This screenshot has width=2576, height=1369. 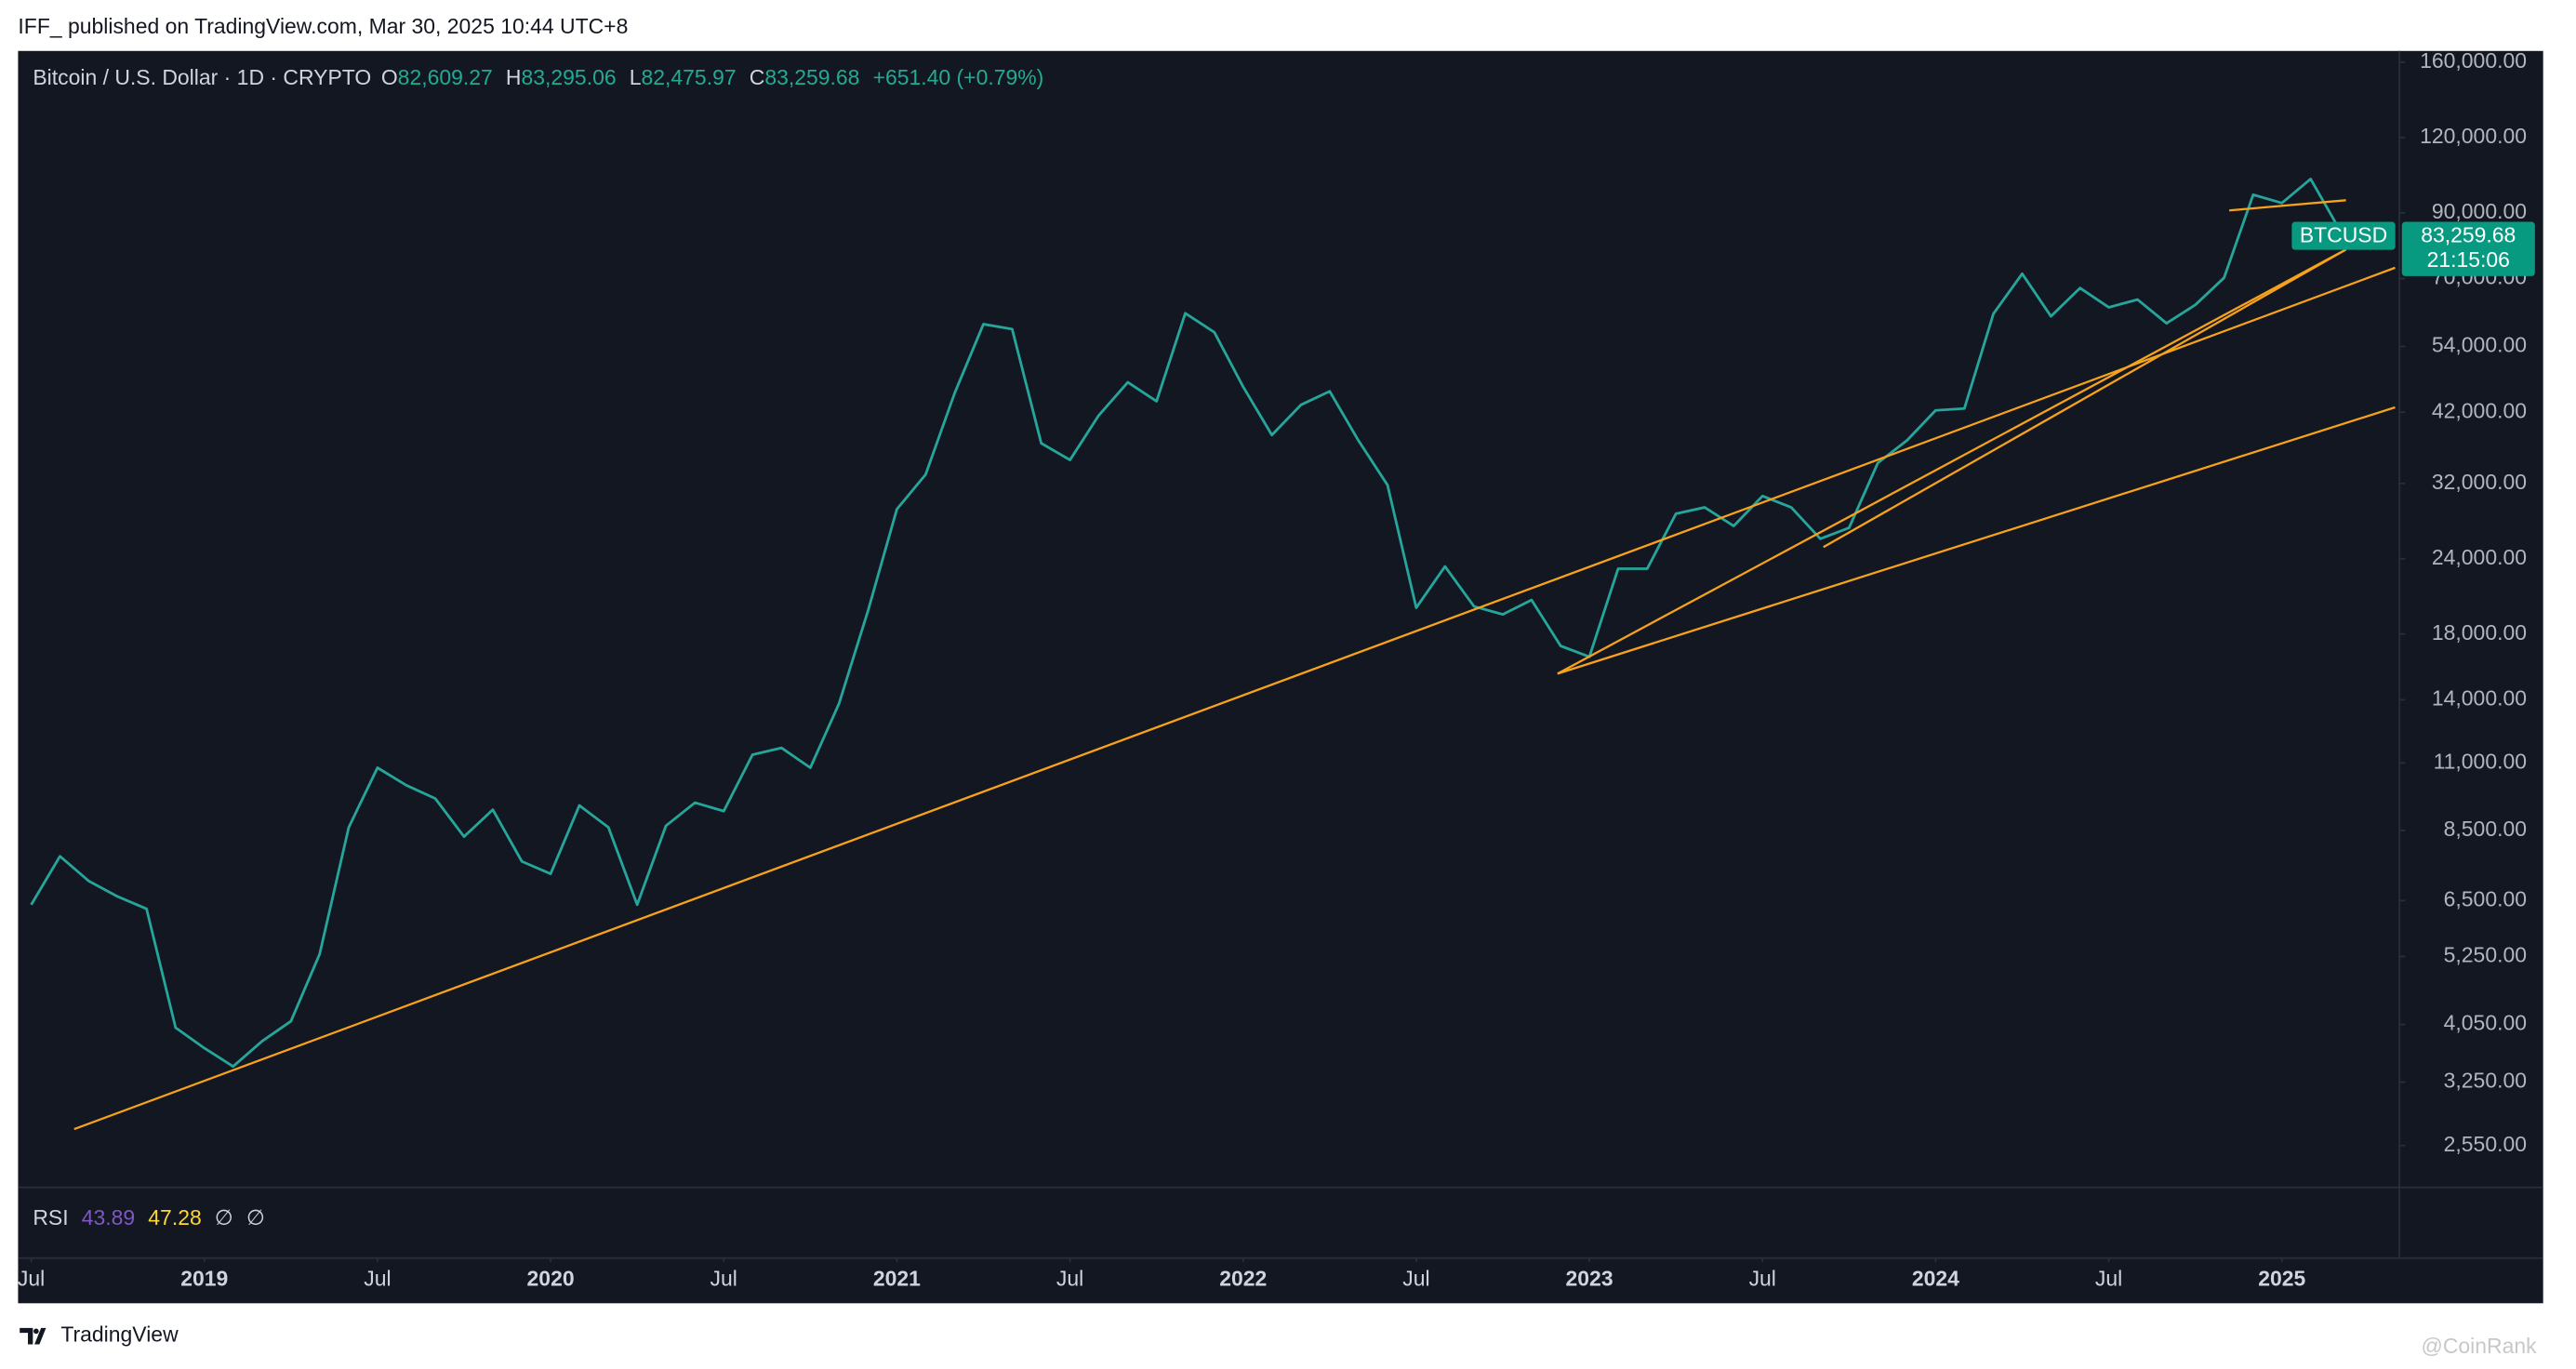 What do you see at coordinates (2479, 211) in the screenshot?
I see `y-tick-label: 90,000.00` at bounding box center [2479, 211].